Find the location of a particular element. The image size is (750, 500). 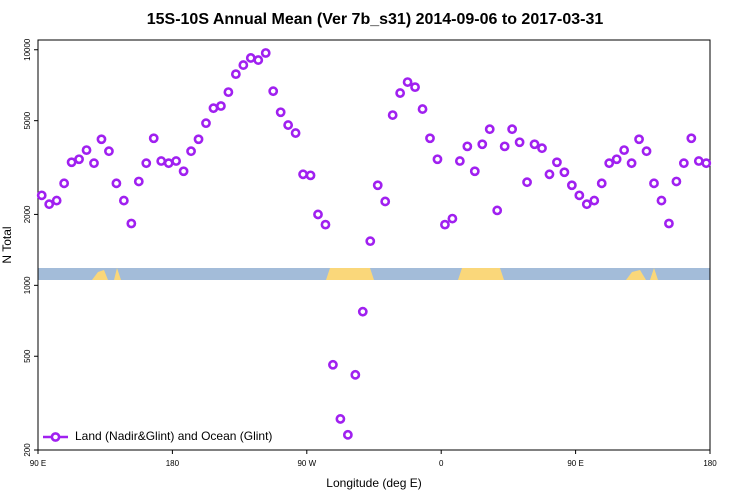

surface-band is located at coordinates (374, 274).